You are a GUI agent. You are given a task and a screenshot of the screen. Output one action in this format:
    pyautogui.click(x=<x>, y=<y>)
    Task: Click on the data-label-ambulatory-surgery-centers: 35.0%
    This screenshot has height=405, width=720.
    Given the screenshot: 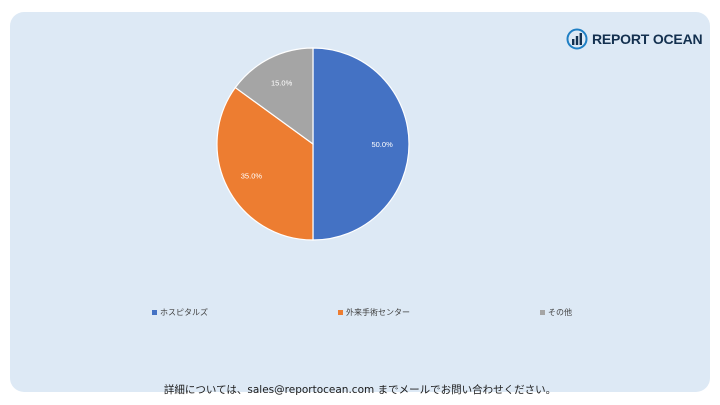 What is the action you would take?
    pyautogui.click(x=252, y=175)
    